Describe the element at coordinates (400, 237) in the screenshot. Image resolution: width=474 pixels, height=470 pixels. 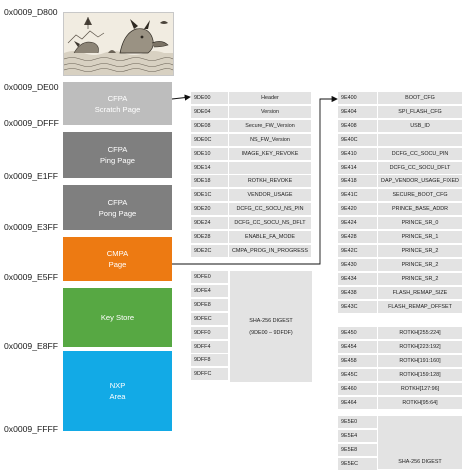
I see `field-row: 9E428 PRINCE_SR_1` at that location.